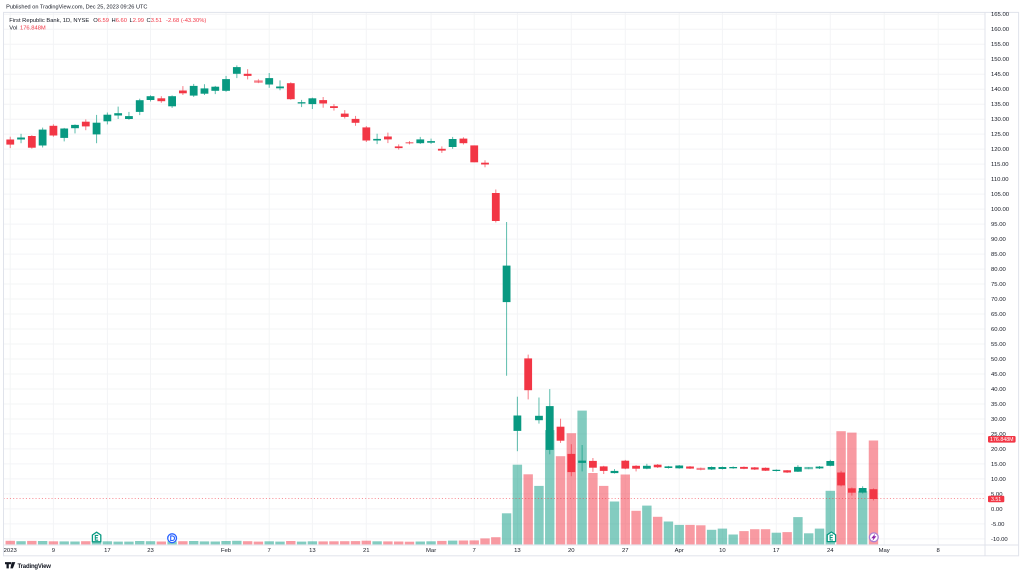 The width and height of the screenshot is (1024, 578). I want to click on svg-text: 176.848M, so click(1002, 440).